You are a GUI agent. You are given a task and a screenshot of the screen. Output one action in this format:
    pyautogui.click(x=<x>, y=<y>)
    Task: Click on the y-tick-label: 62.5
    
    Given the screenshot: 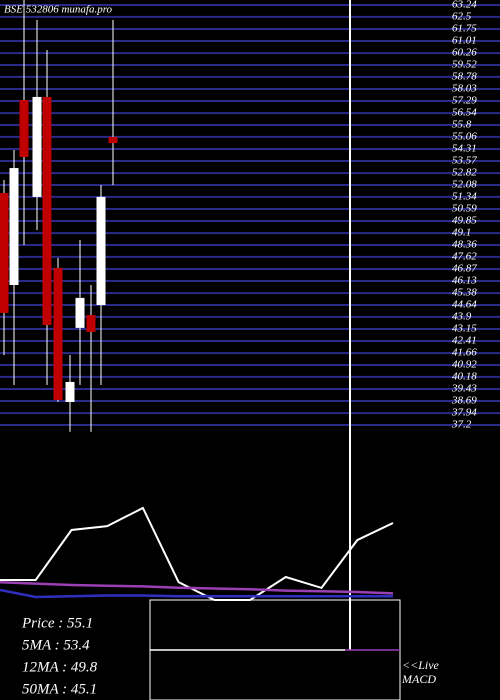 What is the action you would take?
    pyautogui.click(x=462, y=16)
    